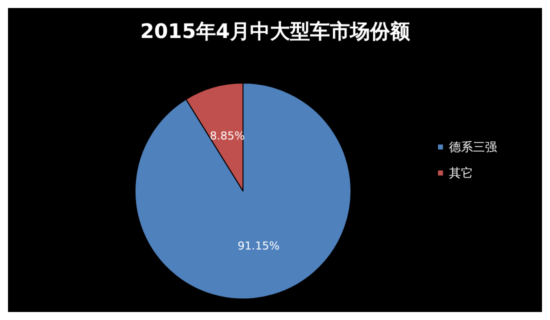 Image resolution: width=550 pixels, height=320 pixels. I want to click on data-label: 91.15%, so click(259, 245).